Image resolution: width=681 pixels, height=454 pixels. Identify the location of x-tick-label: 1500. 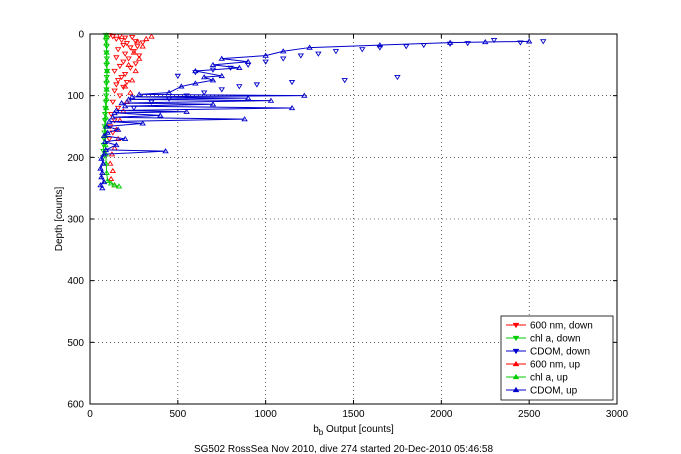
(353, 414).